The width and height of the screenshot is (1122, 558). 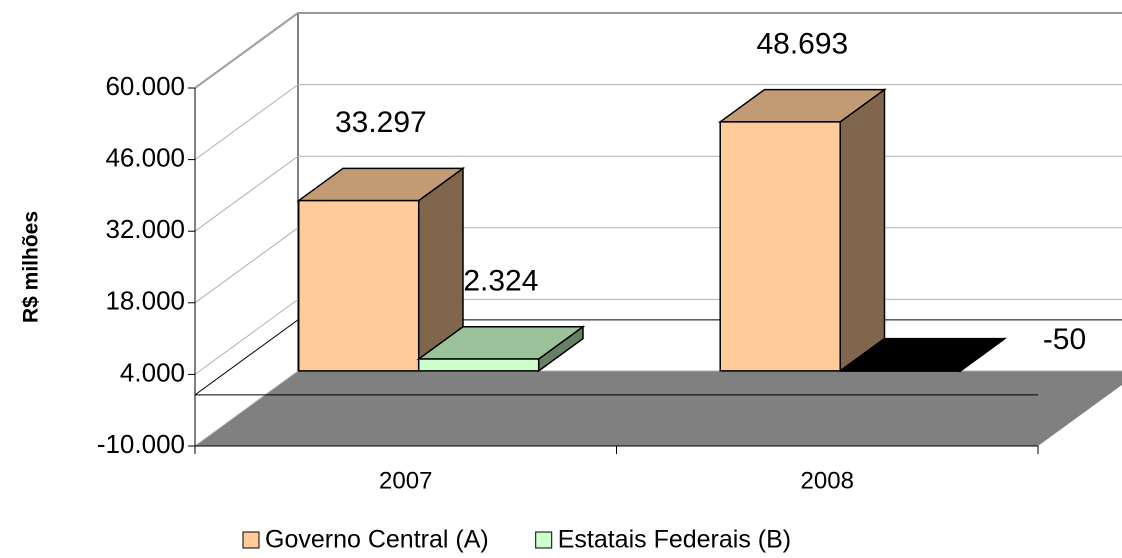 What do you see at coordinates (862, 230) in the screenshot?
I see `bar-side` at bounding box center [862, 230].